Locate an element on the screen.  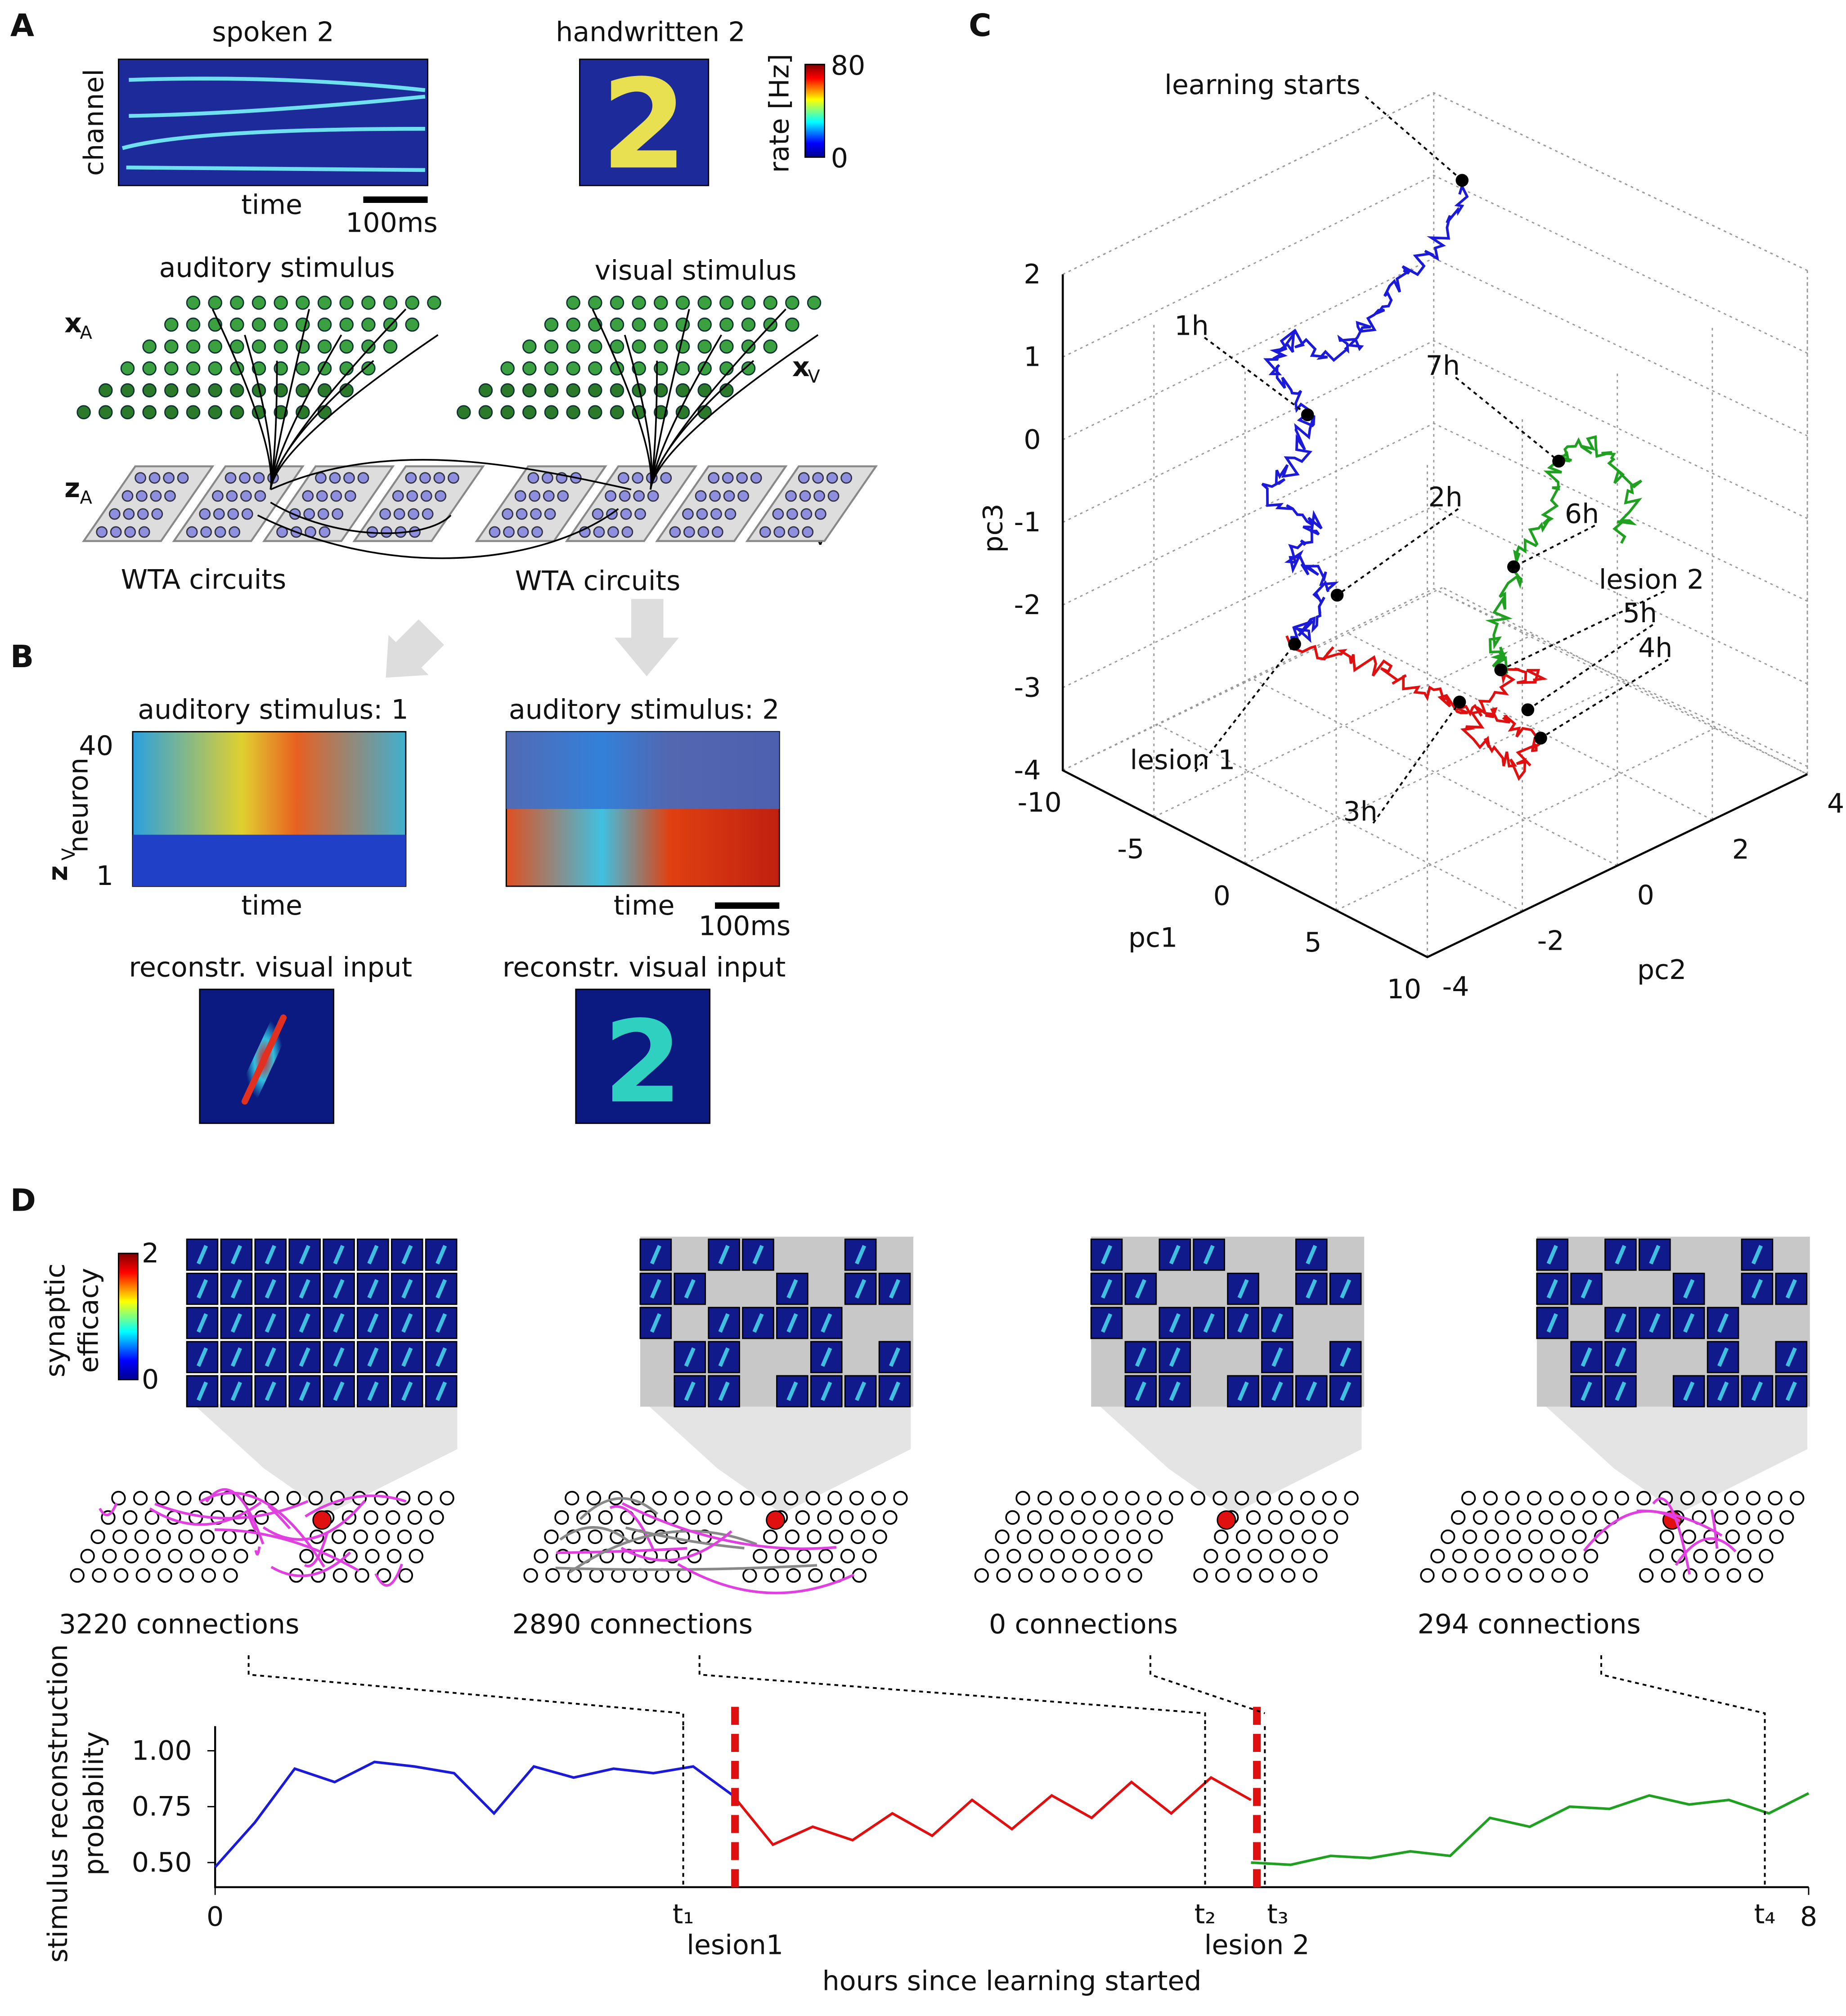
trajectory-path is located at coordinates (1564, 554).